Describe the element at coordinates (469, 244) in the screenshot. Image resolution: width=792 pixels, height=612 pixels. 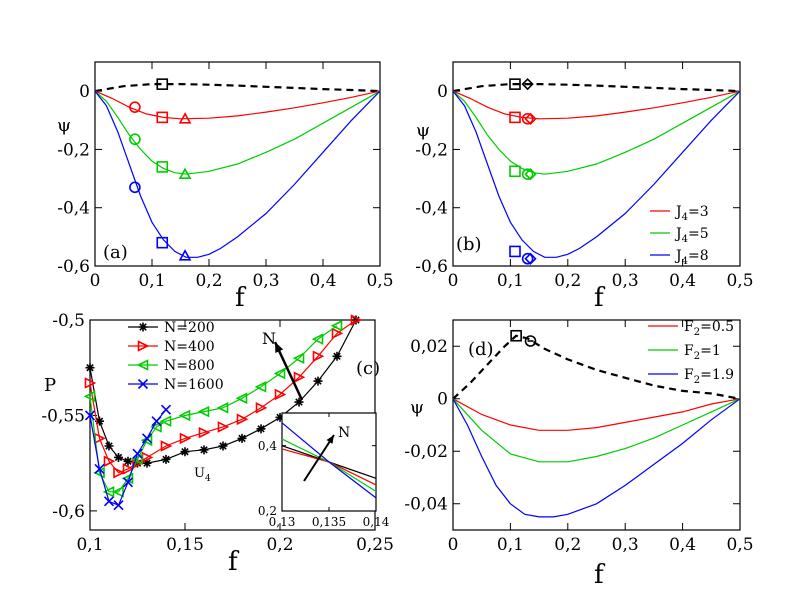
I see `panel-b-label: (b)` at that location.